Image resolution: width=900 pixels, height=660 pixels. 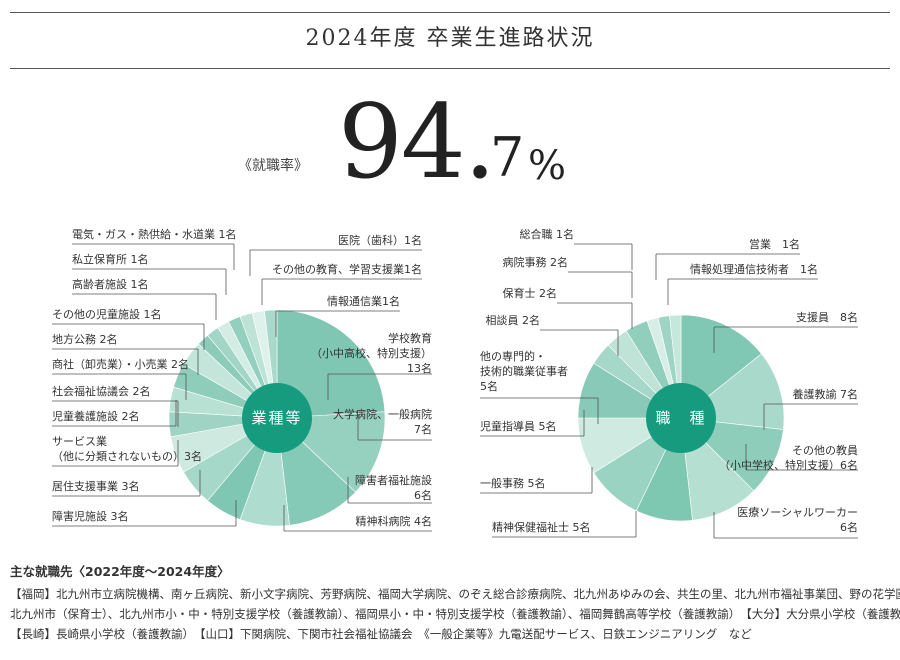 I want to click on data-label: 5名, so click(x=489, y=386).